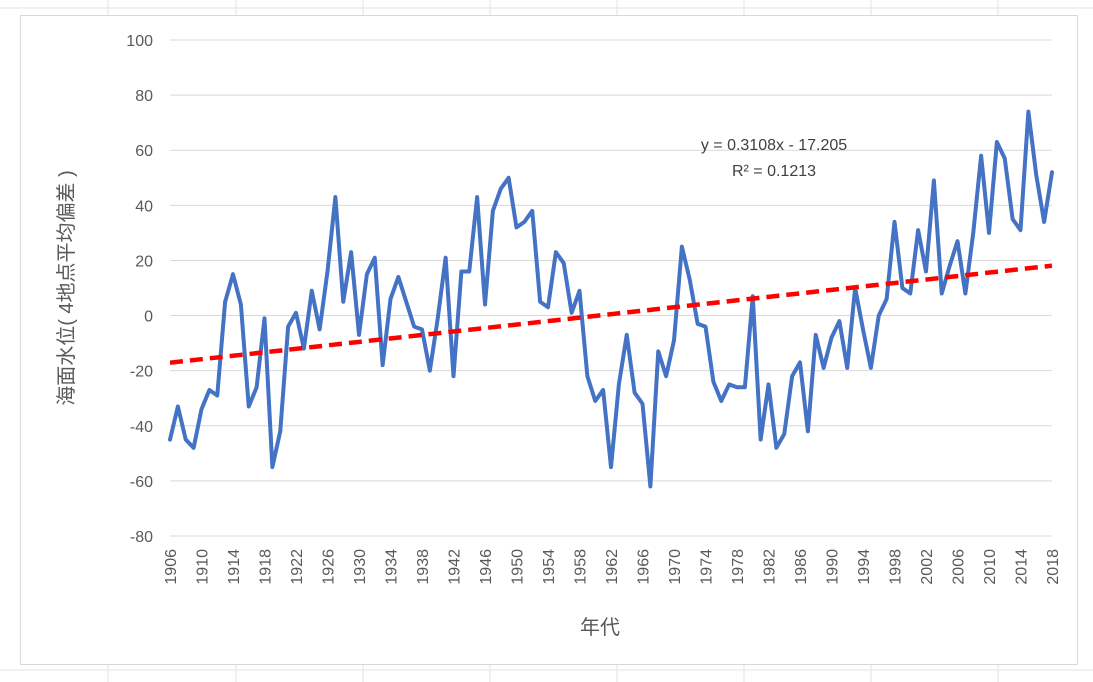 The height and width of the screenshot is (682, 1093). Describe the element at coordinates (329, 567) in the screenshot. I see `x-tick-label: 1926` at that location.